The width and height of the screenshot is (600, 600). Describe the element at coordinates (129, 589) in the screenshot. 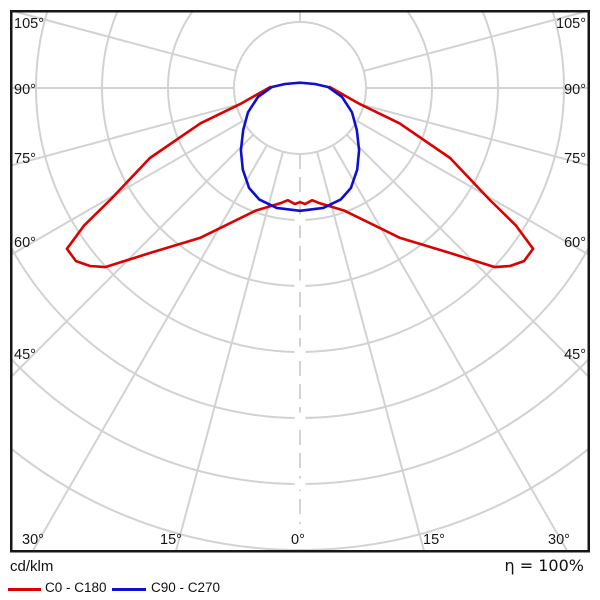

I see `legend-swatch-c90-c270` at that location.